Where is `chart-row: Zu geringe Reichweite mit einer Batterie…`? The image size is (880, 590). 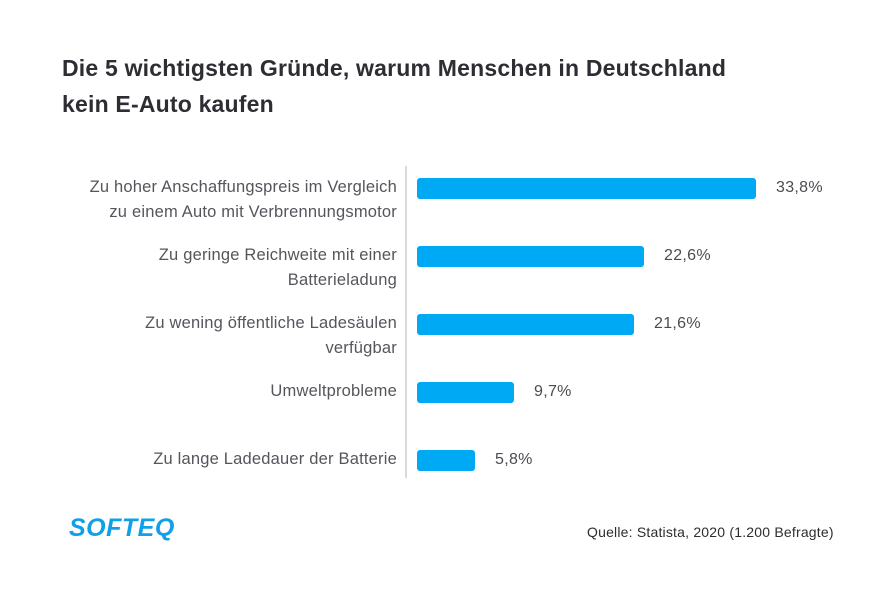
chart-row: Zu geringe Reichweite mit einer Batterie… is located at coordinates (440, 256).